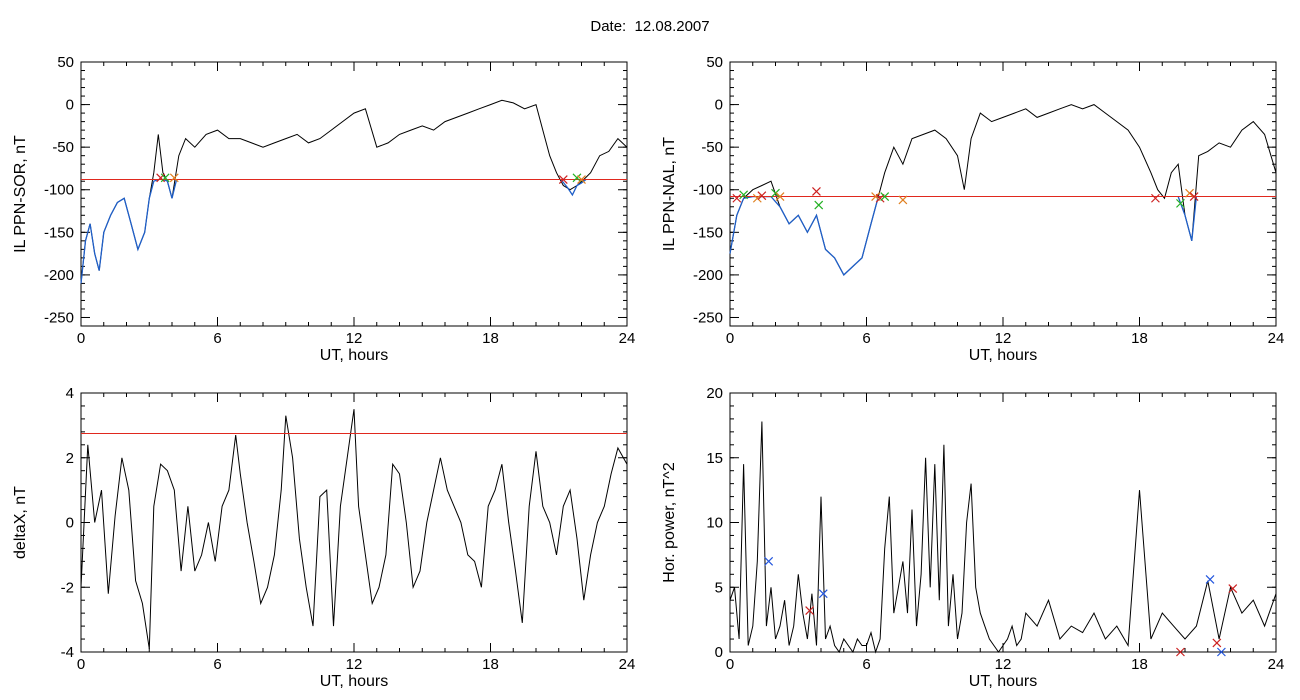 This screenshot has height=700, width=1300. I want to click on panel-3-ylabel: deltaX, nT, so click(20, 522).